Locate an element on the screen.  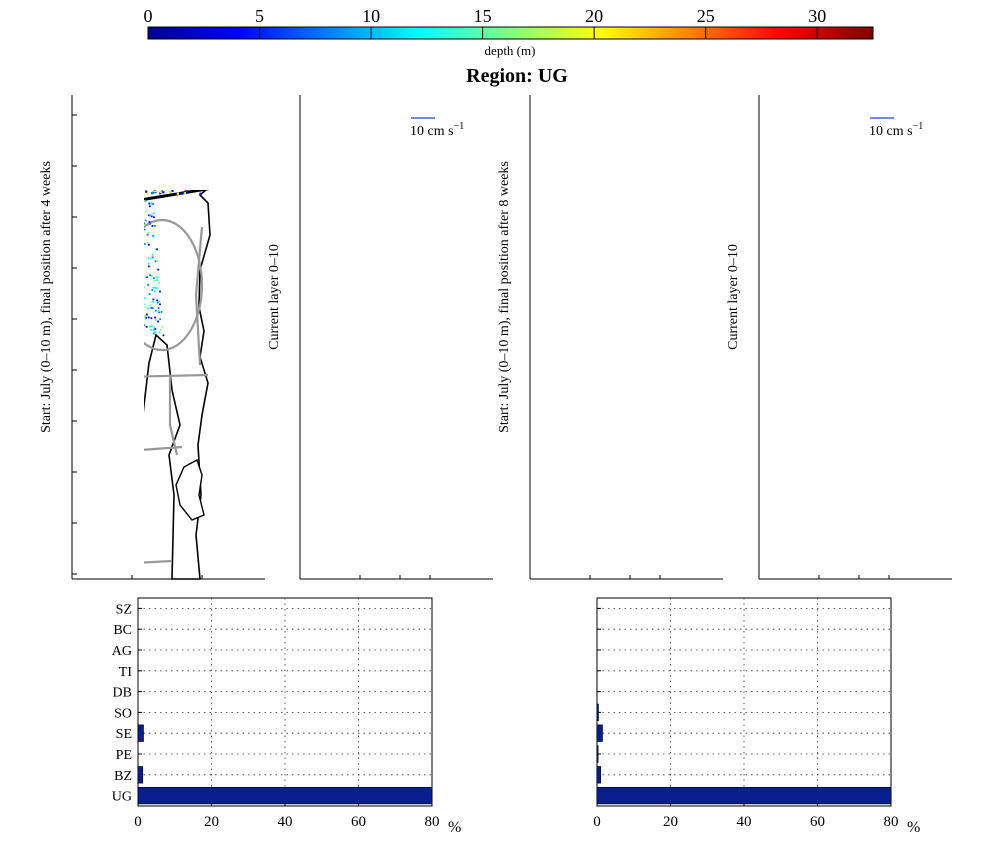
category-label: SZ is located at coordinates (124, 609).